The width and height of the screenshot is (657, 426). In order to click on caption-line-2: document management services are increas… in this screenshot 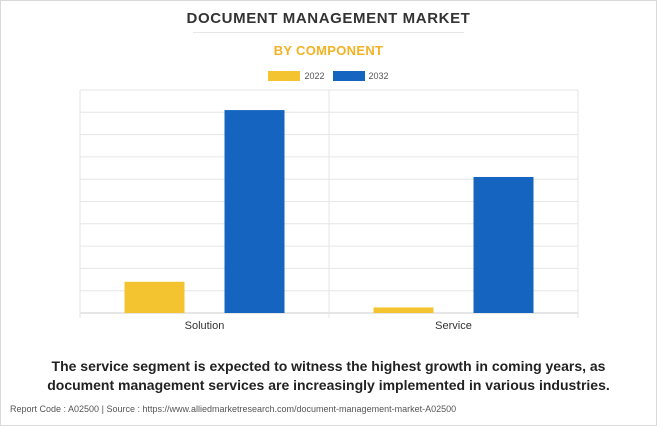, I will do `click(328, 385)`.